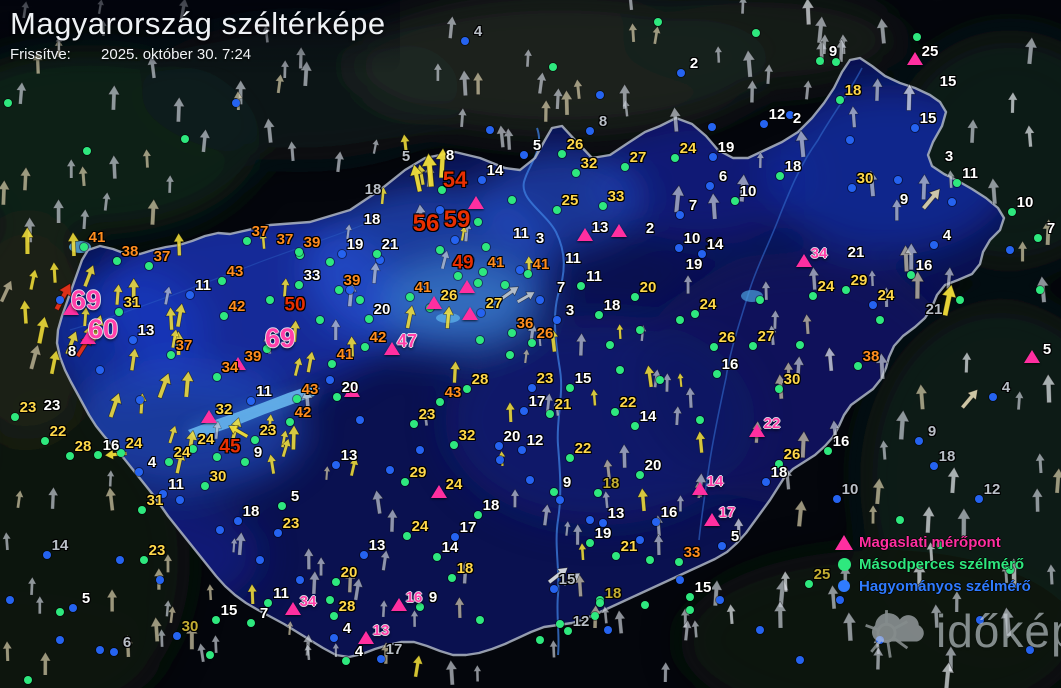 The width and height of the screenshot is (1061, 688). What do you see at coordinates (945, 586) in the screenshot?
I see `legend-label: Hagyományos szélmérő` at bounding box center [945, 586].